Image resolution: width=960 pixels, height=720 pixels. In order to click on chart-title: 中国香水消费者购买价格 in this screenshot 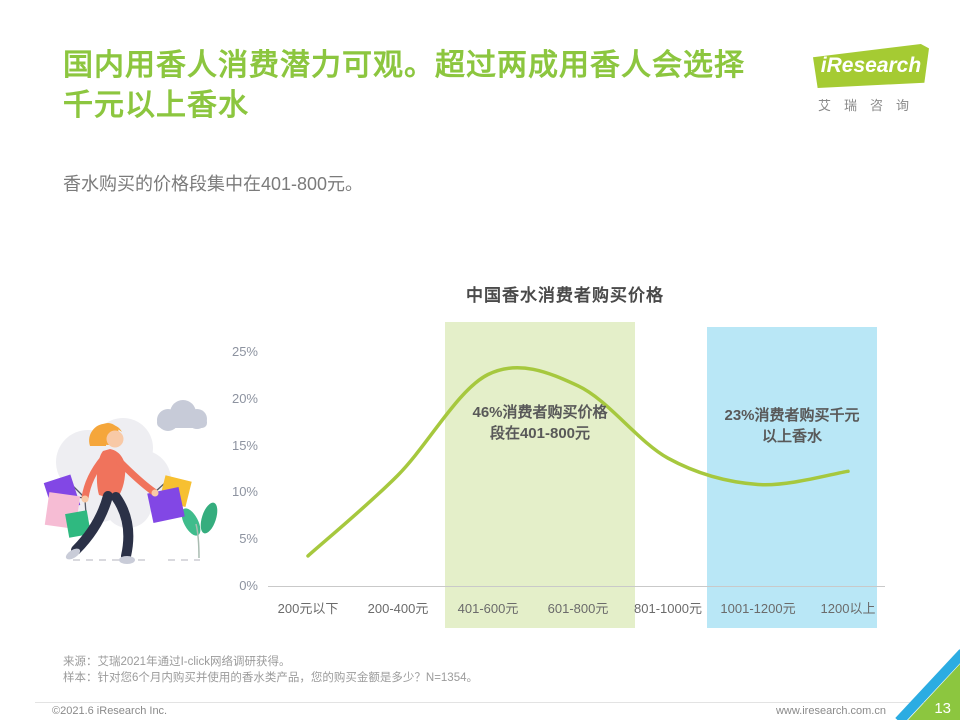, I will do `click(565, 295)`.